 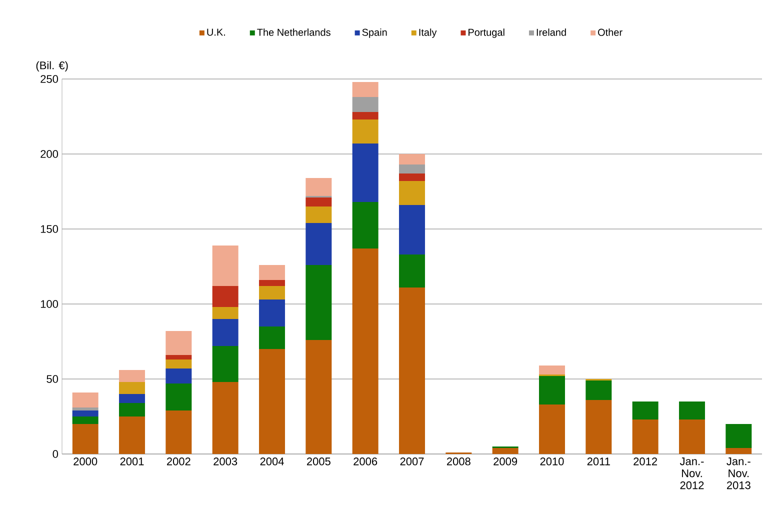 What do you see at coordinates (86, 462) in the screenshot?
I see `x-tick-label: 2000` at bounding box center [86, 462].